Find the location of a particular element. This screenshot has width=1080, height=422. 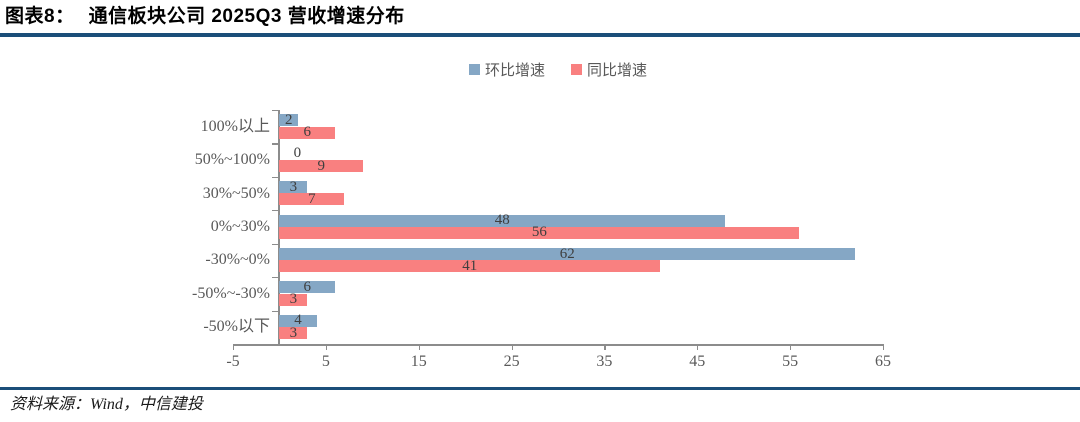

value-label: 7 is located at coordinates (312, 198).